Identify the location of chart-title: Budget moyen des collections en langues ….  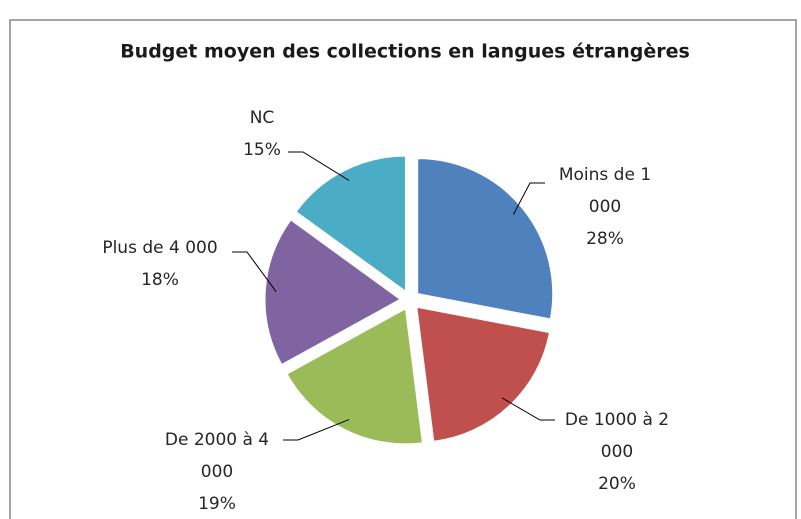
(405, 52).